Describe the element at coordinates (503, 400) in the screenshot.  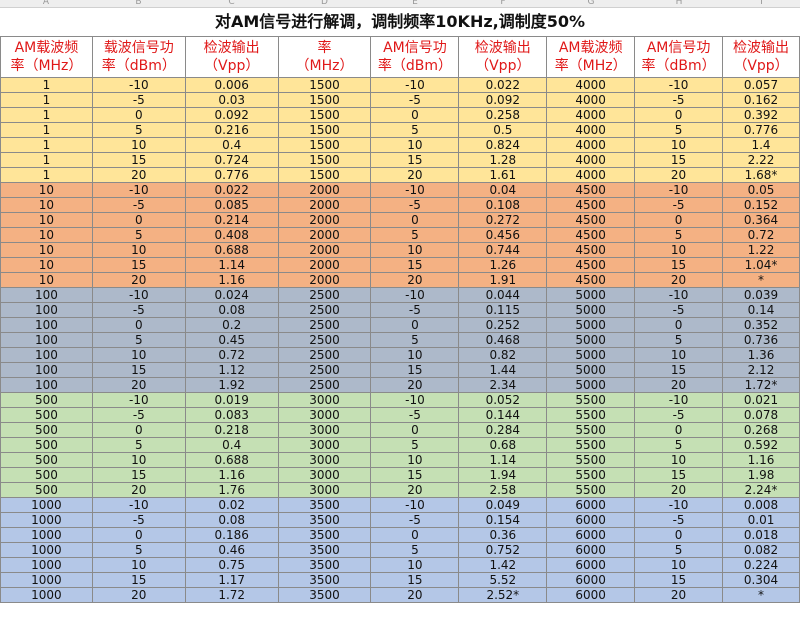
I see `table-cell: 0.052` at that location.